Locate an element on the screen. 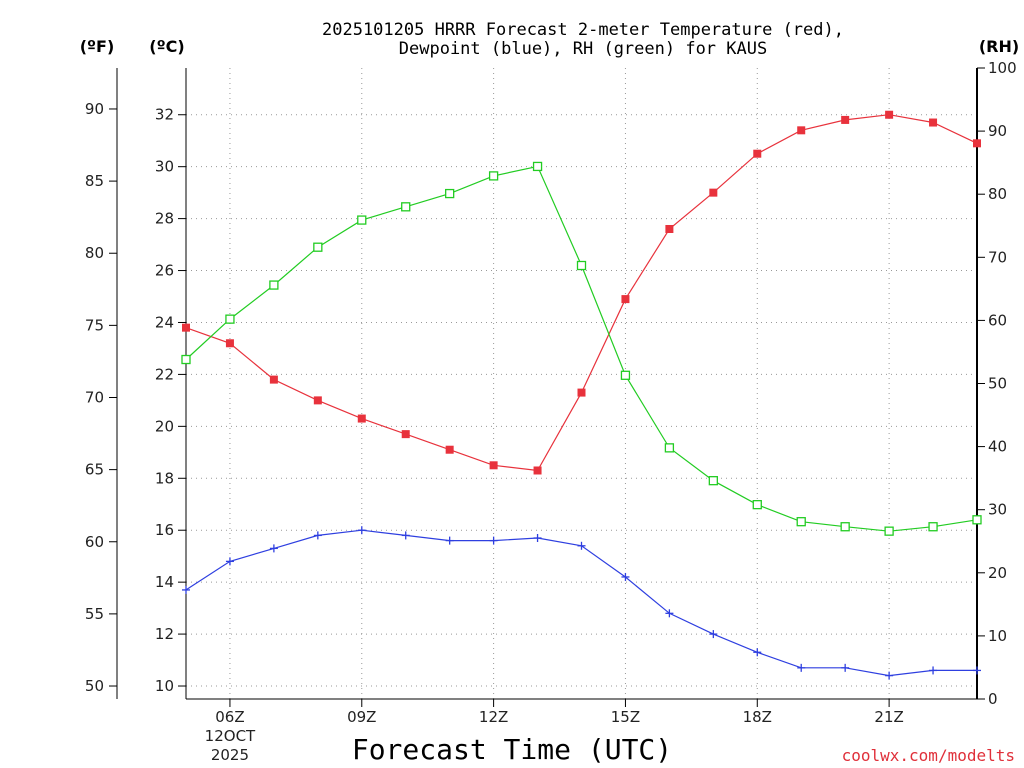 This screenshot has width=1024, height=768. celsius-tick-label: 14 is located at coordinates (164, 582).